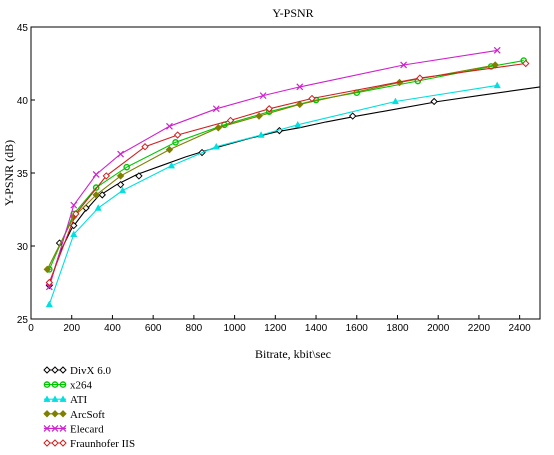  What do you see at coordinates (87, 415) in the screenshot?
I see `legend-label: ArcSoft` at bounding box center [87, 415].